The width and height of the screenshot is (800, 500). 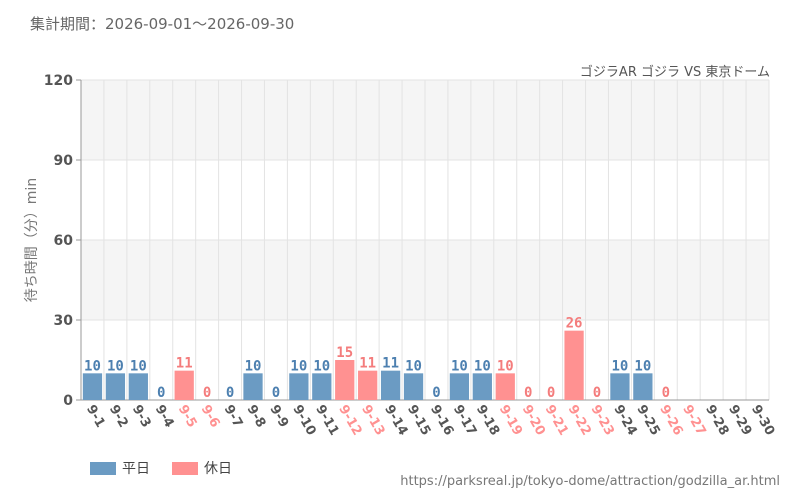 I want to click on data-label-9-25: 10, so click(x=642, y=366).